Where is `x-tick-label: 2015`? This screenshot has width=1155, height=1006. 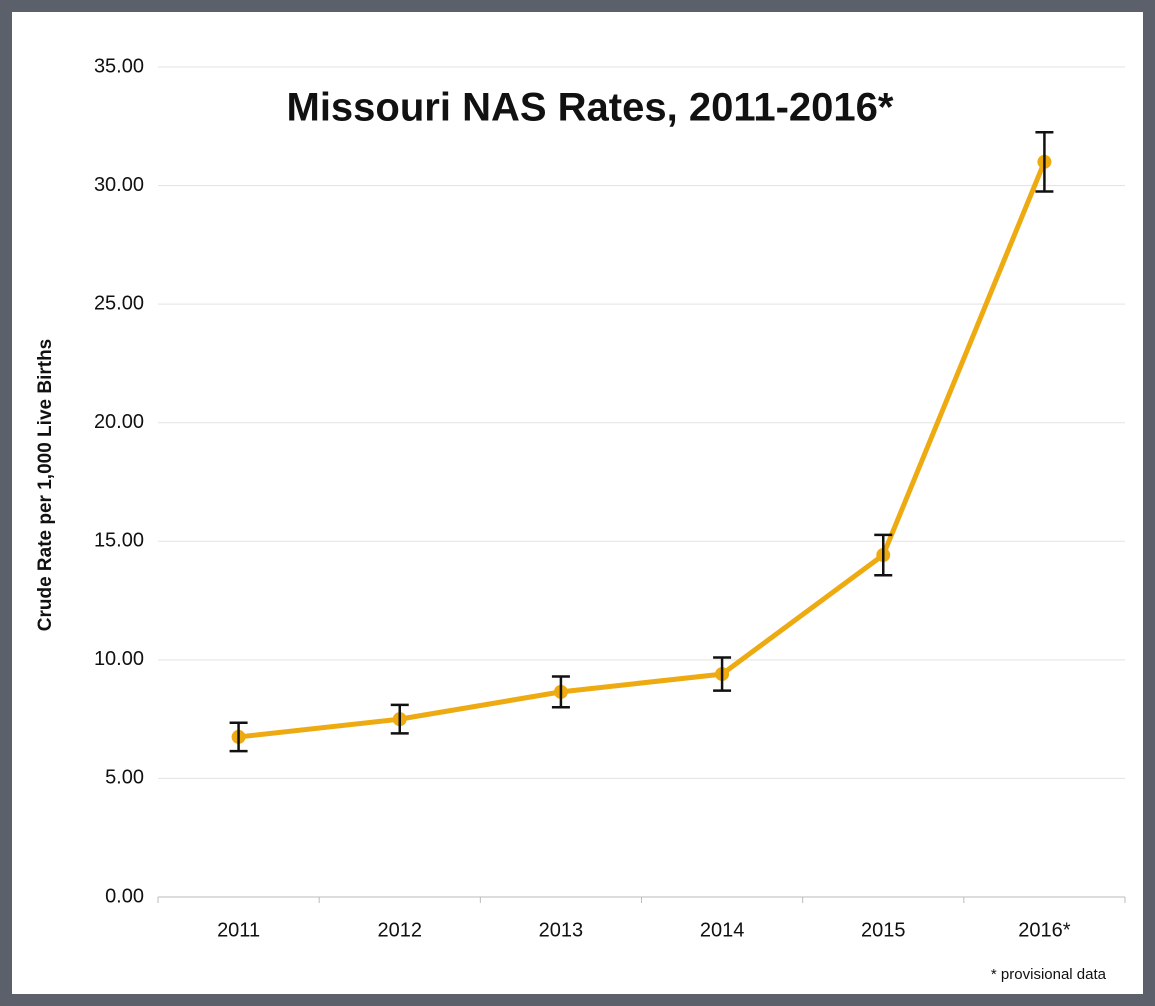 x-tick-label: 2015 is located at coordinates (883, 930).